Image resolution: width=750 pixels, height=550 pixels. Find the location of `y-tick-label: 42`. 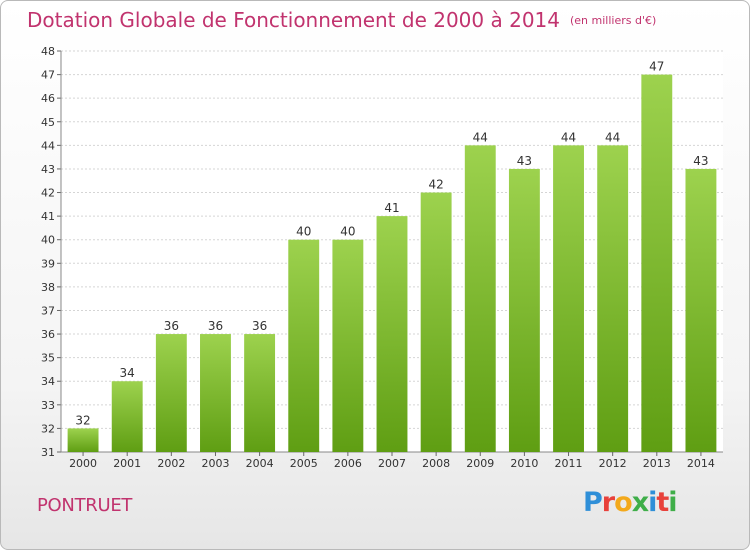

y-tick-label: 42 is located at coordinates (48, 193).